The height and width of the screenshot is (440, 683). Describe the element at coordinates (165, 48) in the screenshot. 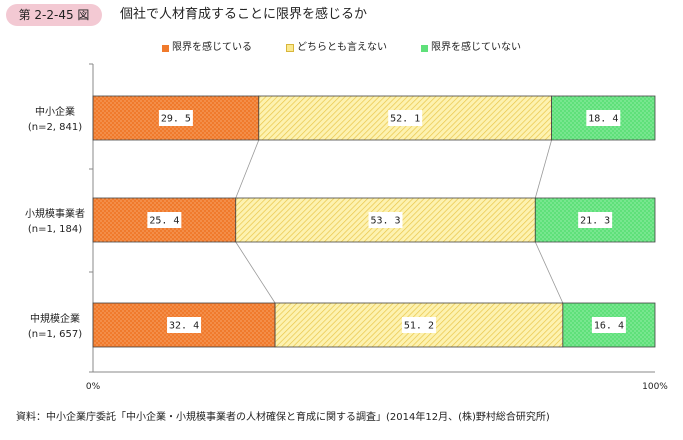

I see `legend-swatch-limit-felt` at that location.